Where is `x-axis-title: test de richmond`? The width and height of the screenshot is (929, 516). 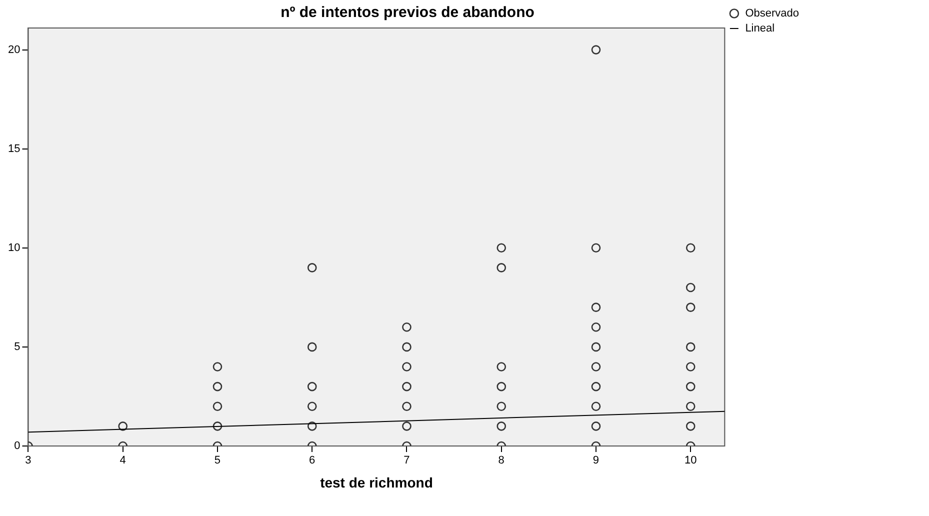
x-axis-title: test de richmond is located at coordinates (376, 482).